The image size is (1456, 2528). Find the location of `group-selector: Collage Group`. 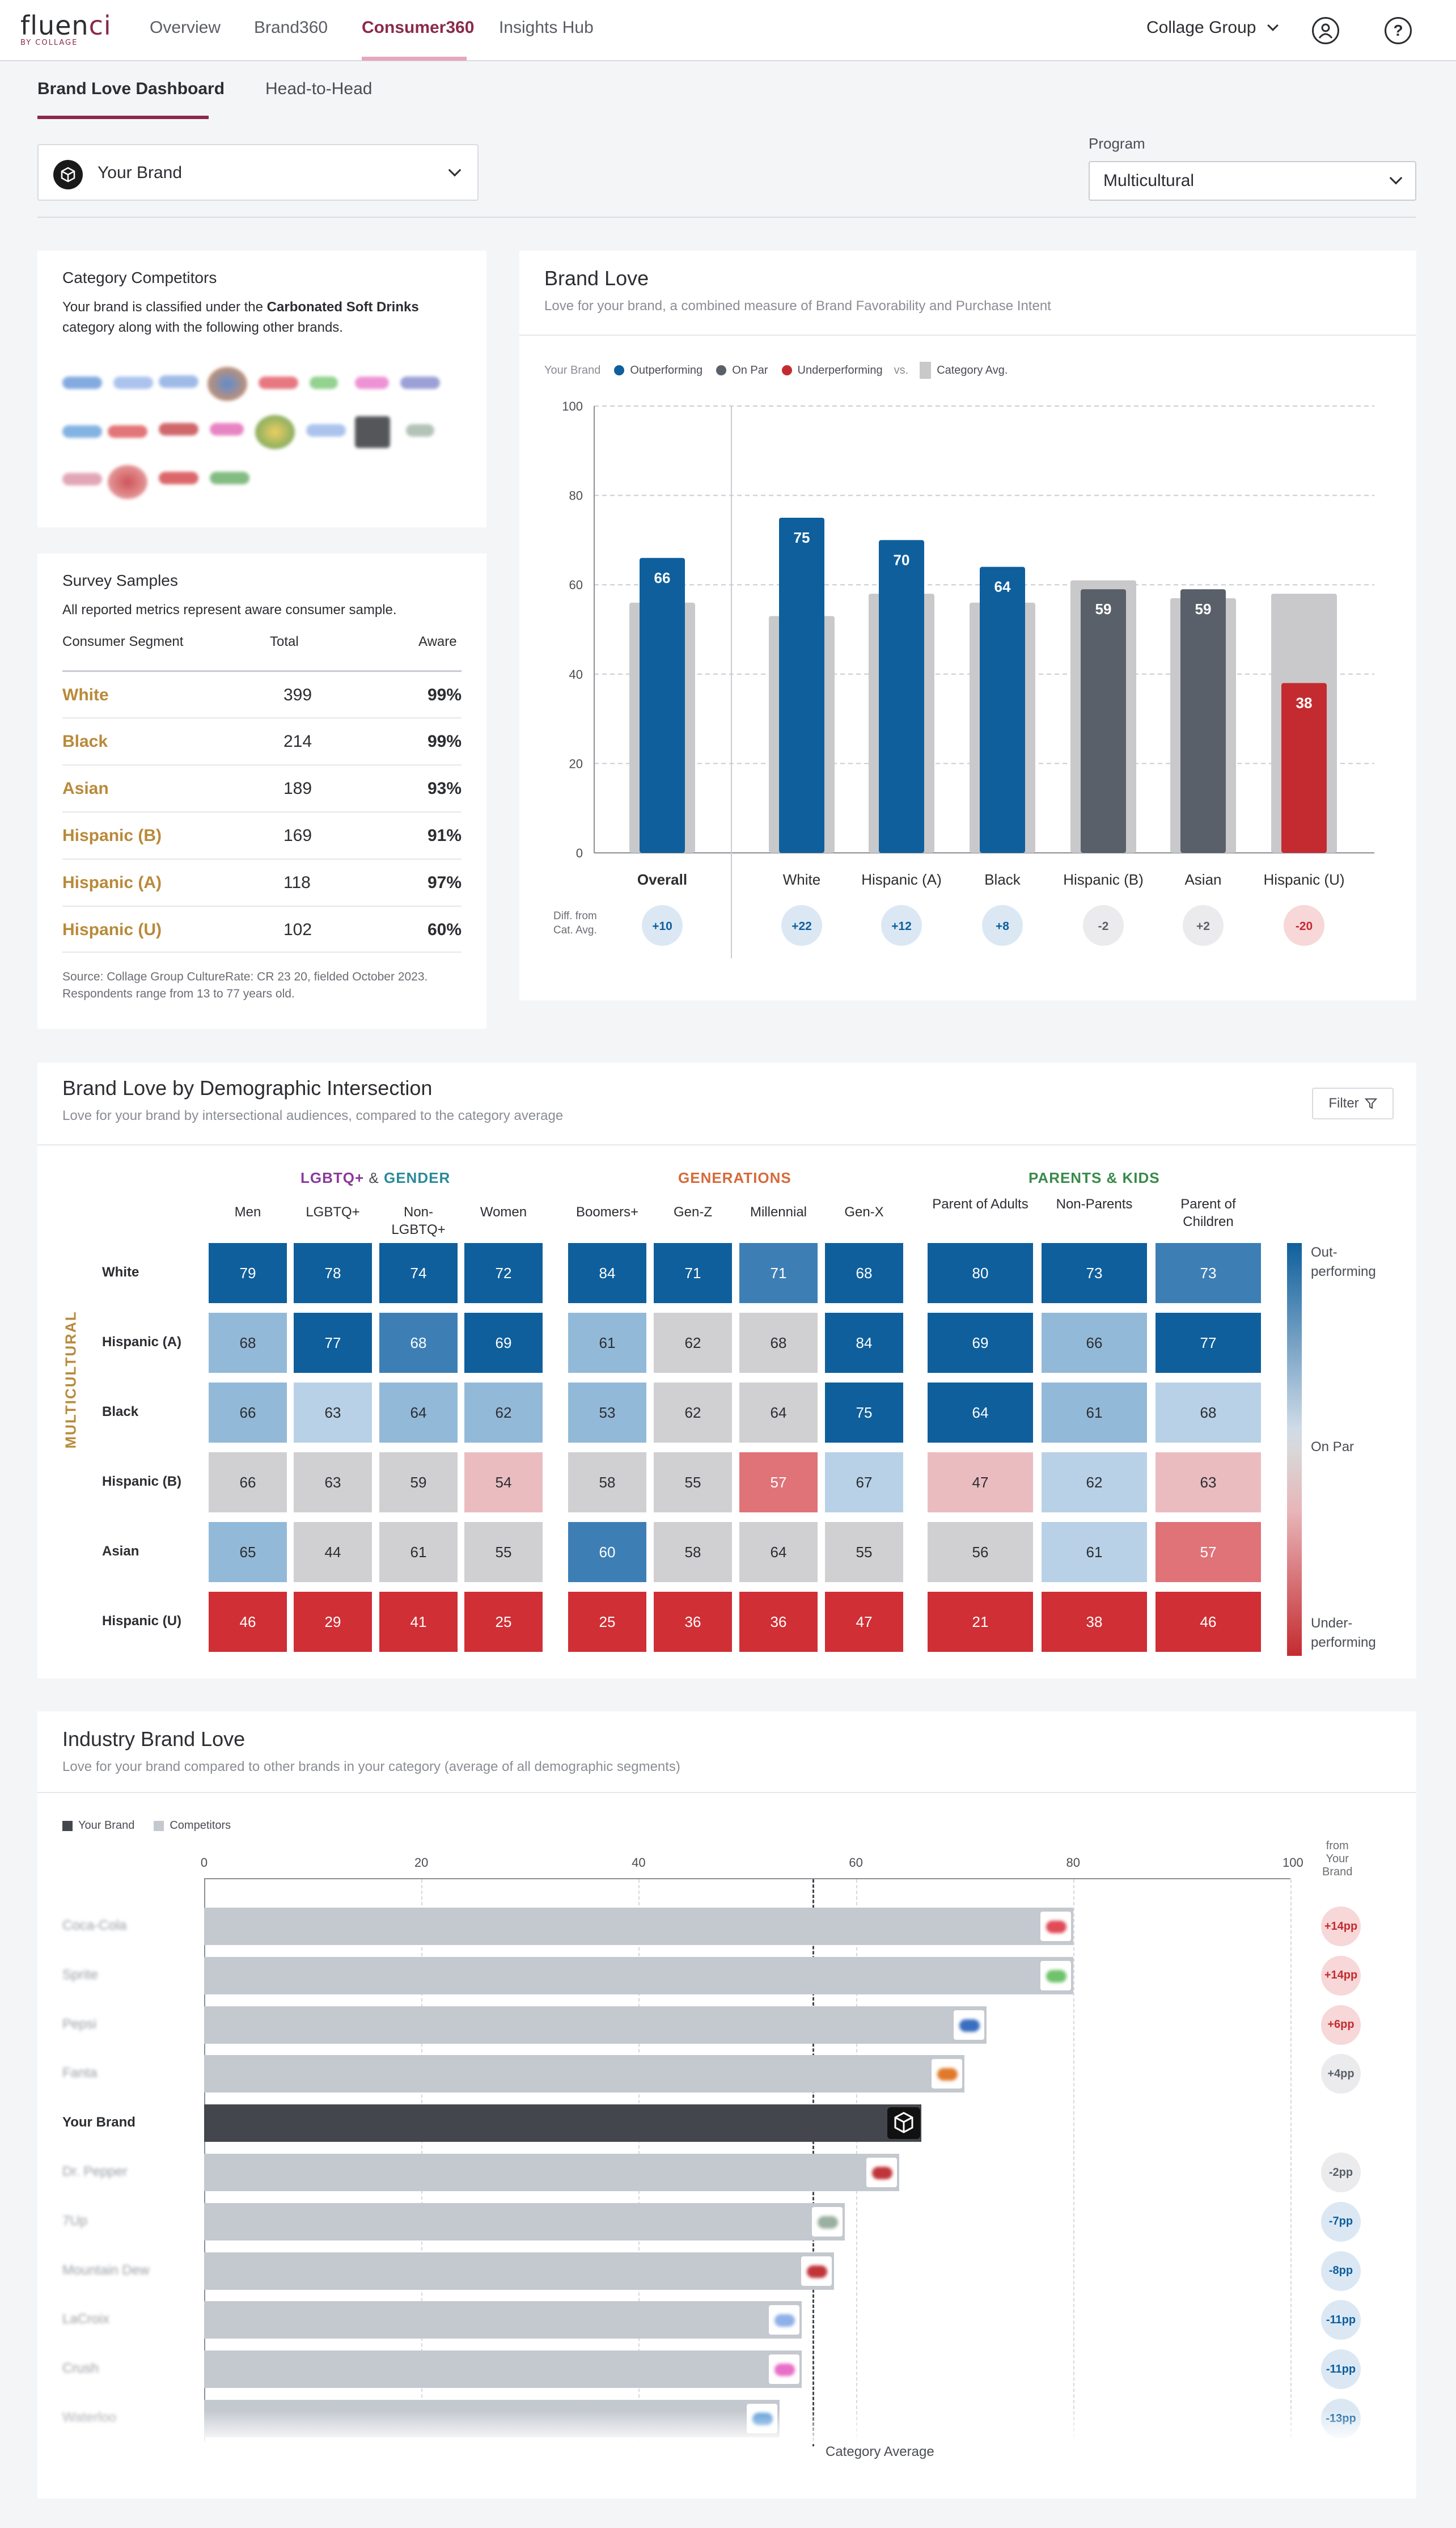

group-selector: Collage Group is located at coordinates (1212, 27).